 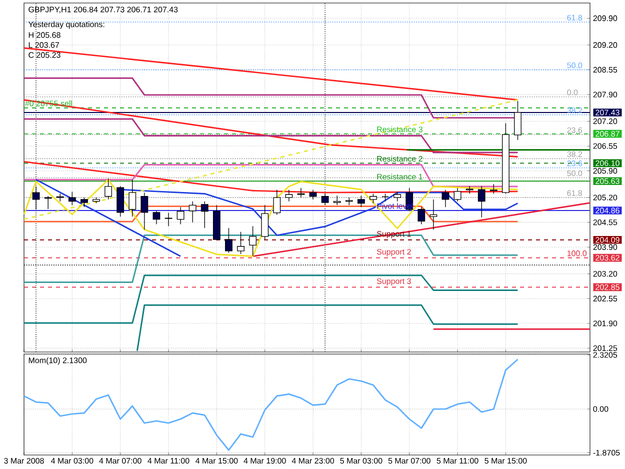 I want to click on y-tick-label: 0.00, so click(x=600, y=409).